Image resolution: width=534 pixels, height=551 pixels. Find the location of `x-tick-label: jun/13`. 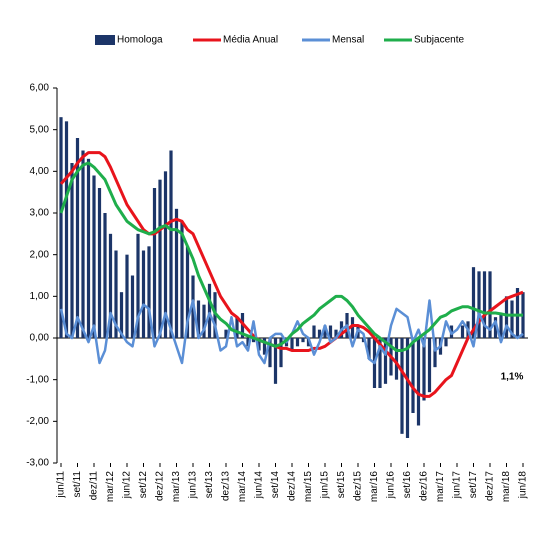

x-tick-label: jun/13 is located at coordinates (193, 485).